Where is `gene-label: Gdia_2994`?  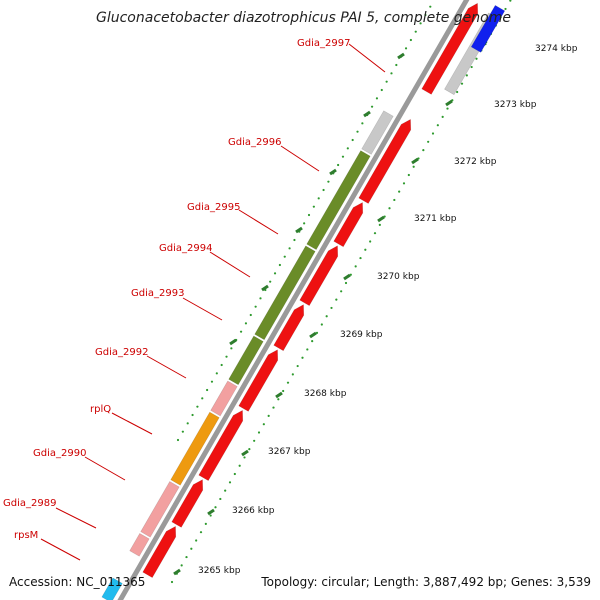
gene-label: Gdia_2994 is located at coordinates (185, 248).